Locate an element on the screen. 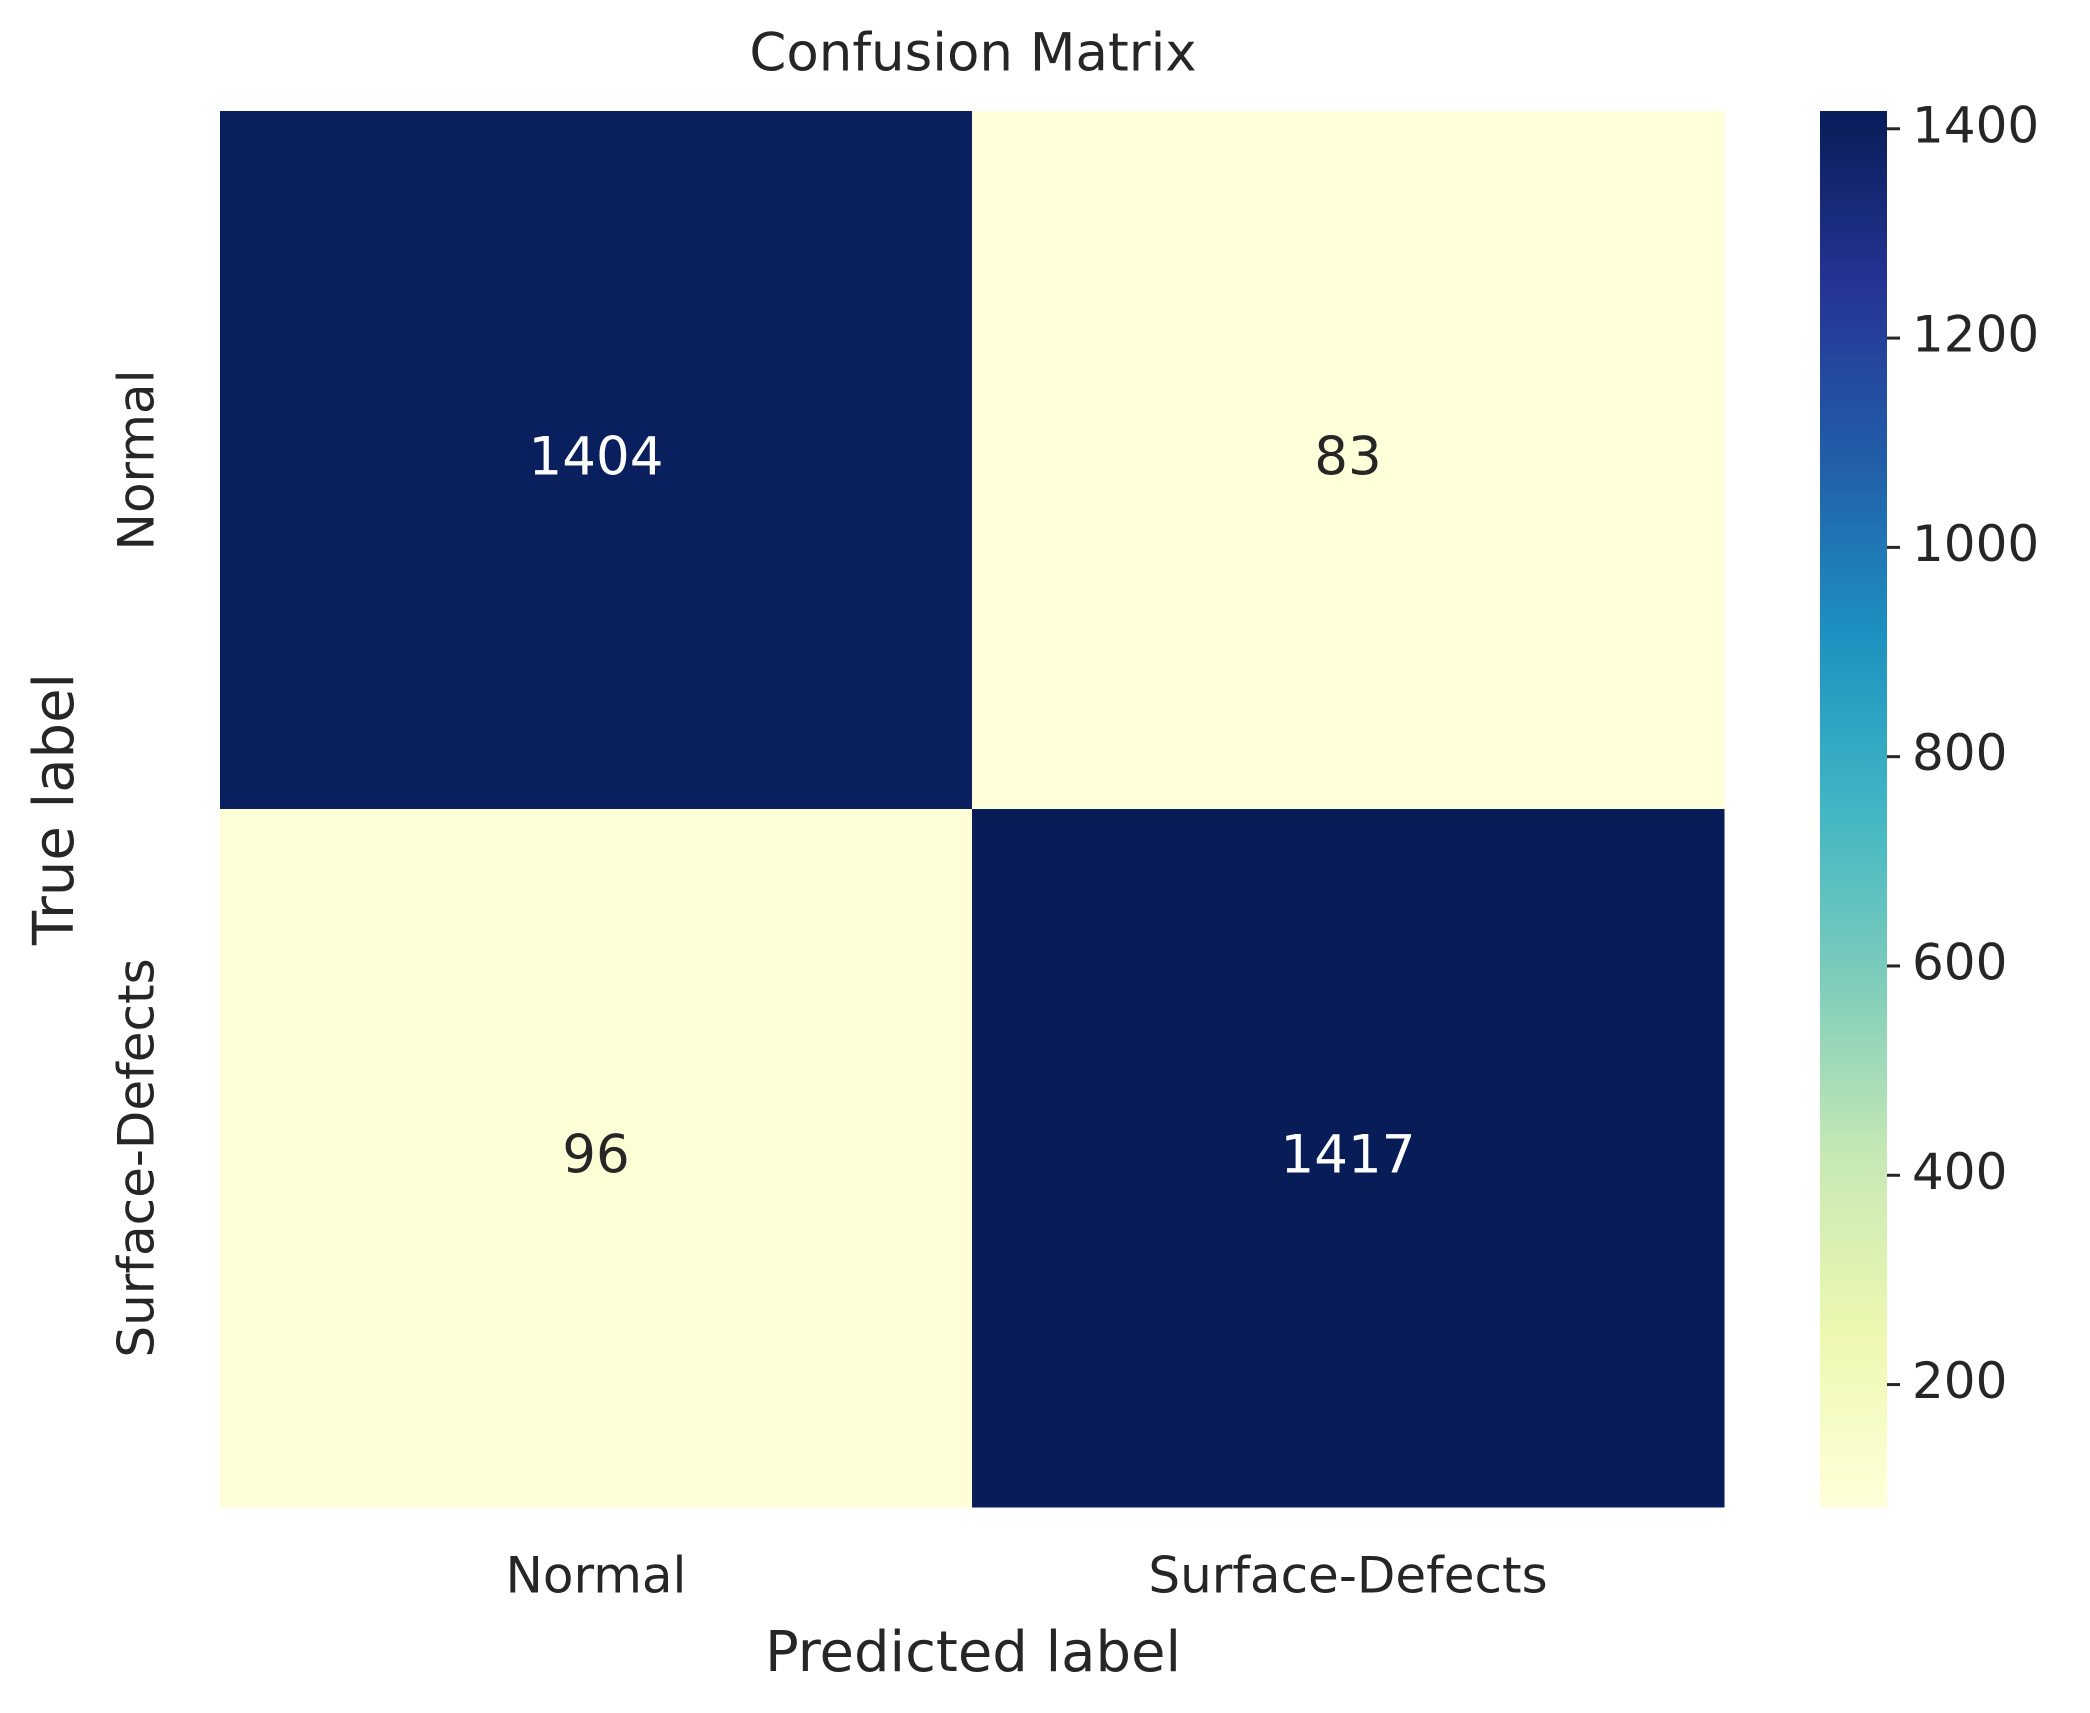 This screenshot has height=1713, width=2090. x-axis-label: Predicted label is located at coordinates (973, 1652).